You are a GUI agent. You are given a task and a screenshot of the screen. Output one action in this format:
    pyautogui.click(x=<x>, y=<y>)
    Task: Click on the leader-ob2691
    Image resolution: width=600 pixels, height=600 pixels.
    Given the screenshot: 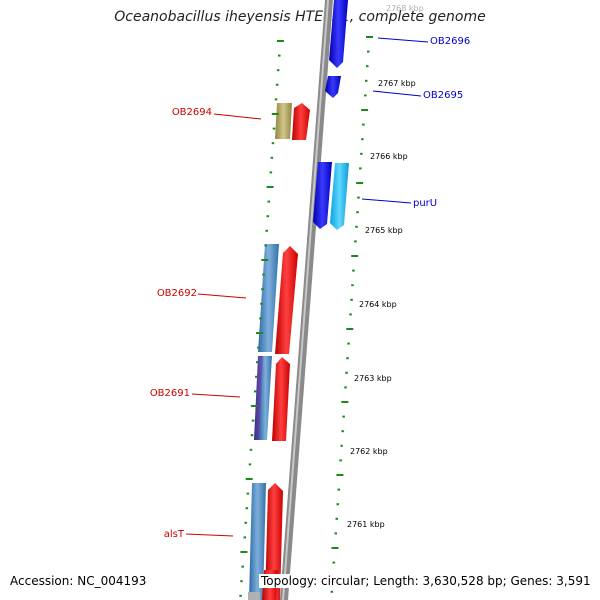 What is the action you would take?
    pyautogui.click(x=216, y=395)
    